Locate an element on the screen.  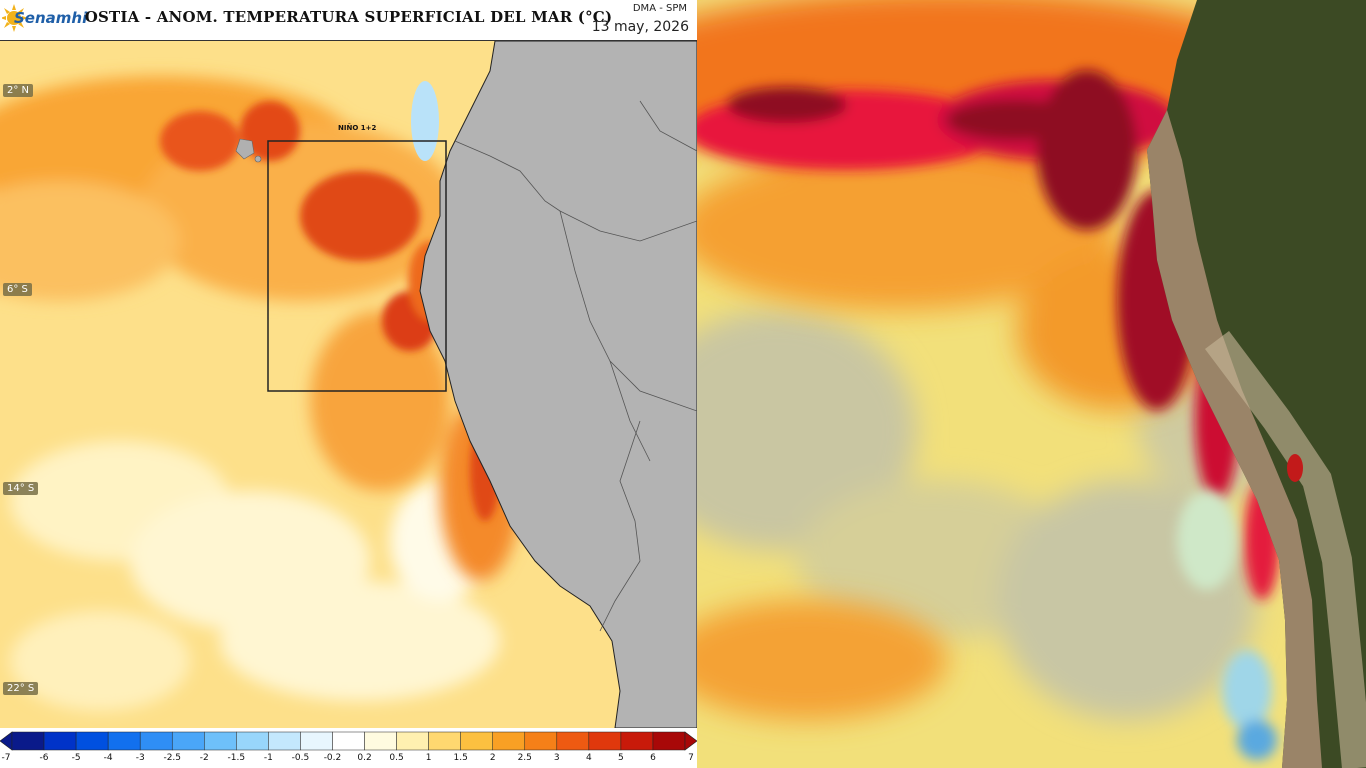
satellite-cool-patches is located at coordinates (1227, 625).